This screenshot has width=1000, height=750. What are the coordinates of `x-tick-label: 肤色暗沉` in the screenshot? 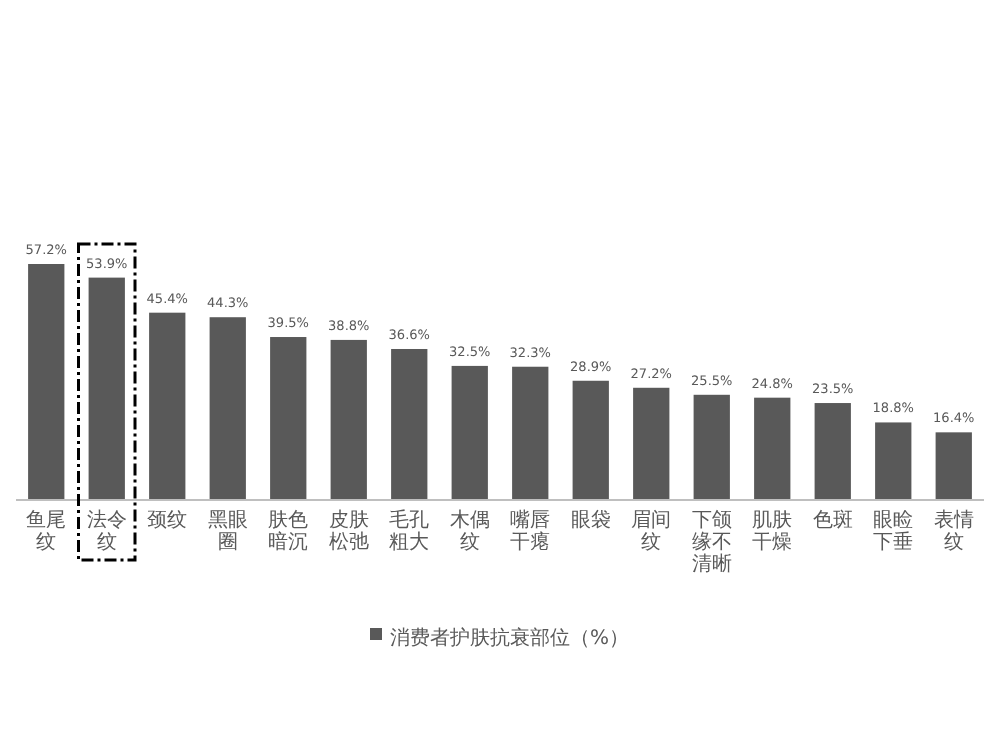 It's located at (288, 531).